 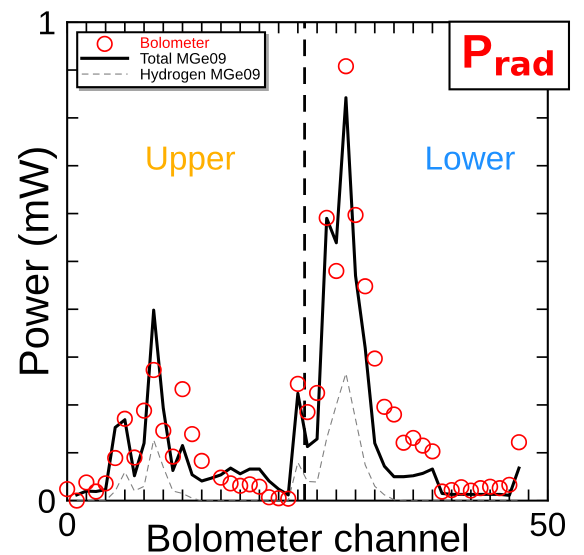 What do you see at coordinates (183, 58) in the screenshot?
I see `legend-label: Total MGe09` at bounding box center [183, 58].